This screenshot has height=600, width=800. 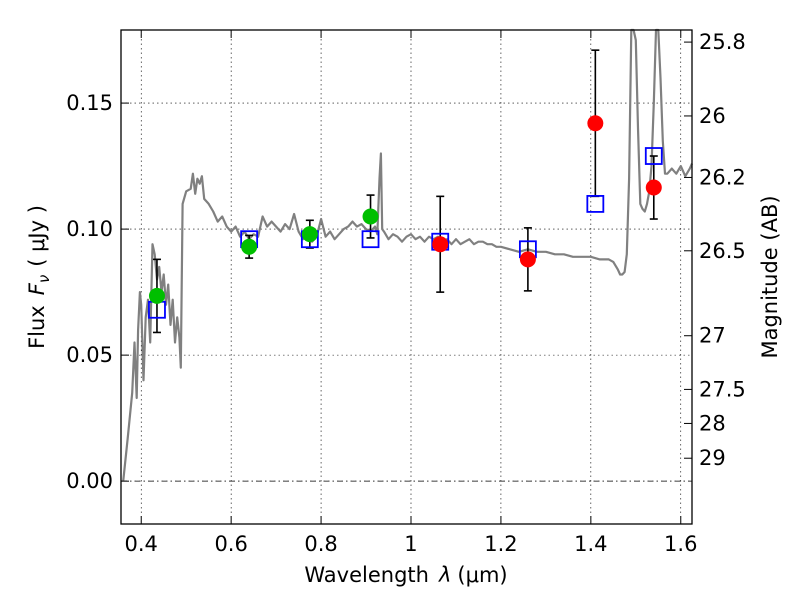 I want to click on y-axis-label: Flux Fν ( μJy ), so click(x=39, y=277).